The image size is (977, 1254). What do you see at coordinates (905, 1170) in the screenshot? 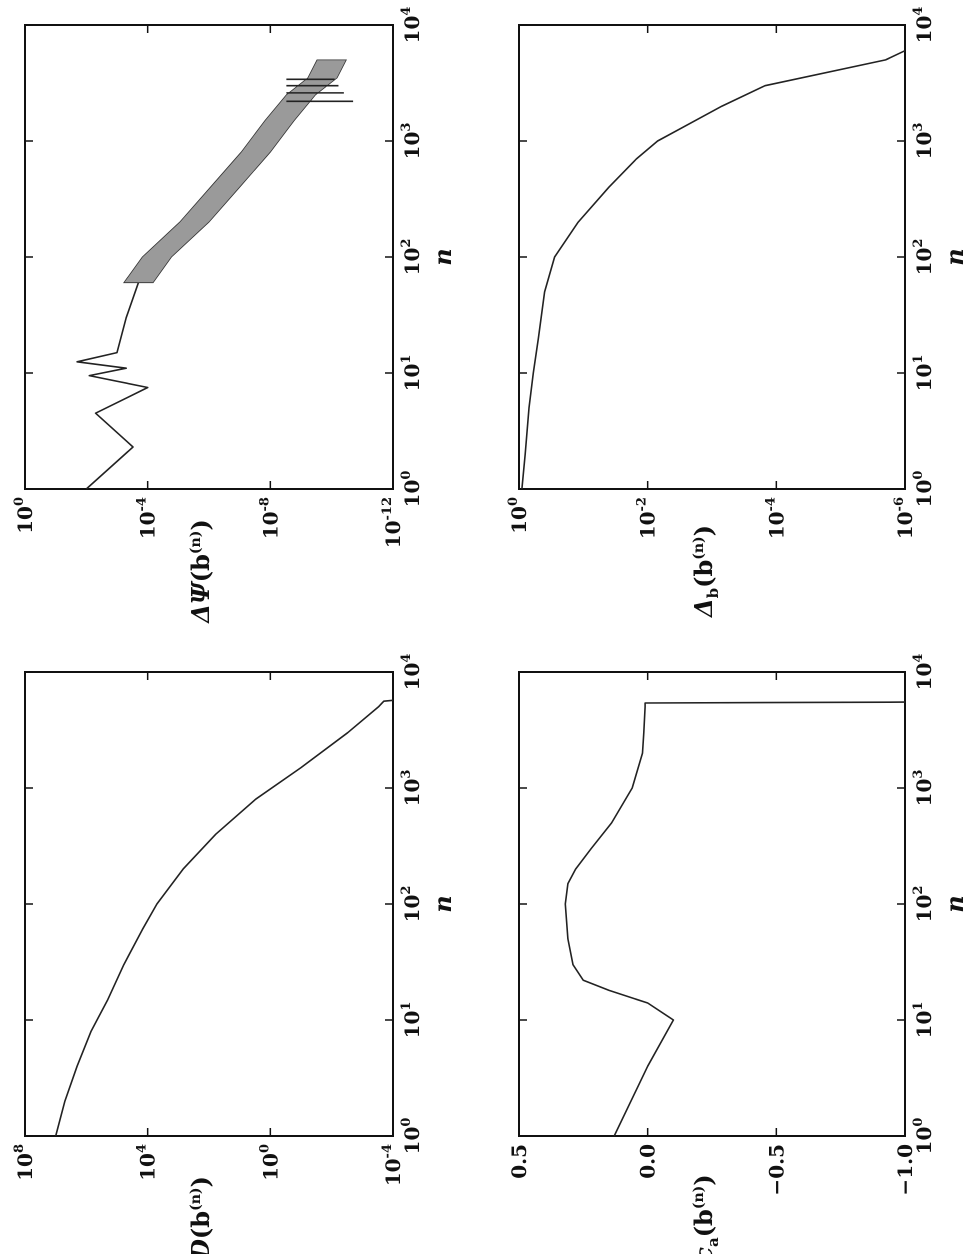
I see `y-tick-label: −1.0` at bounding box center [905, 1170].